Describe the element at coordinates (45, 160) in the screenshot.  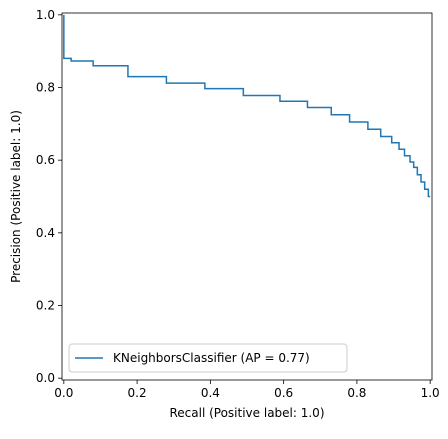
I see `y-tick-label: 0.6` at that location.